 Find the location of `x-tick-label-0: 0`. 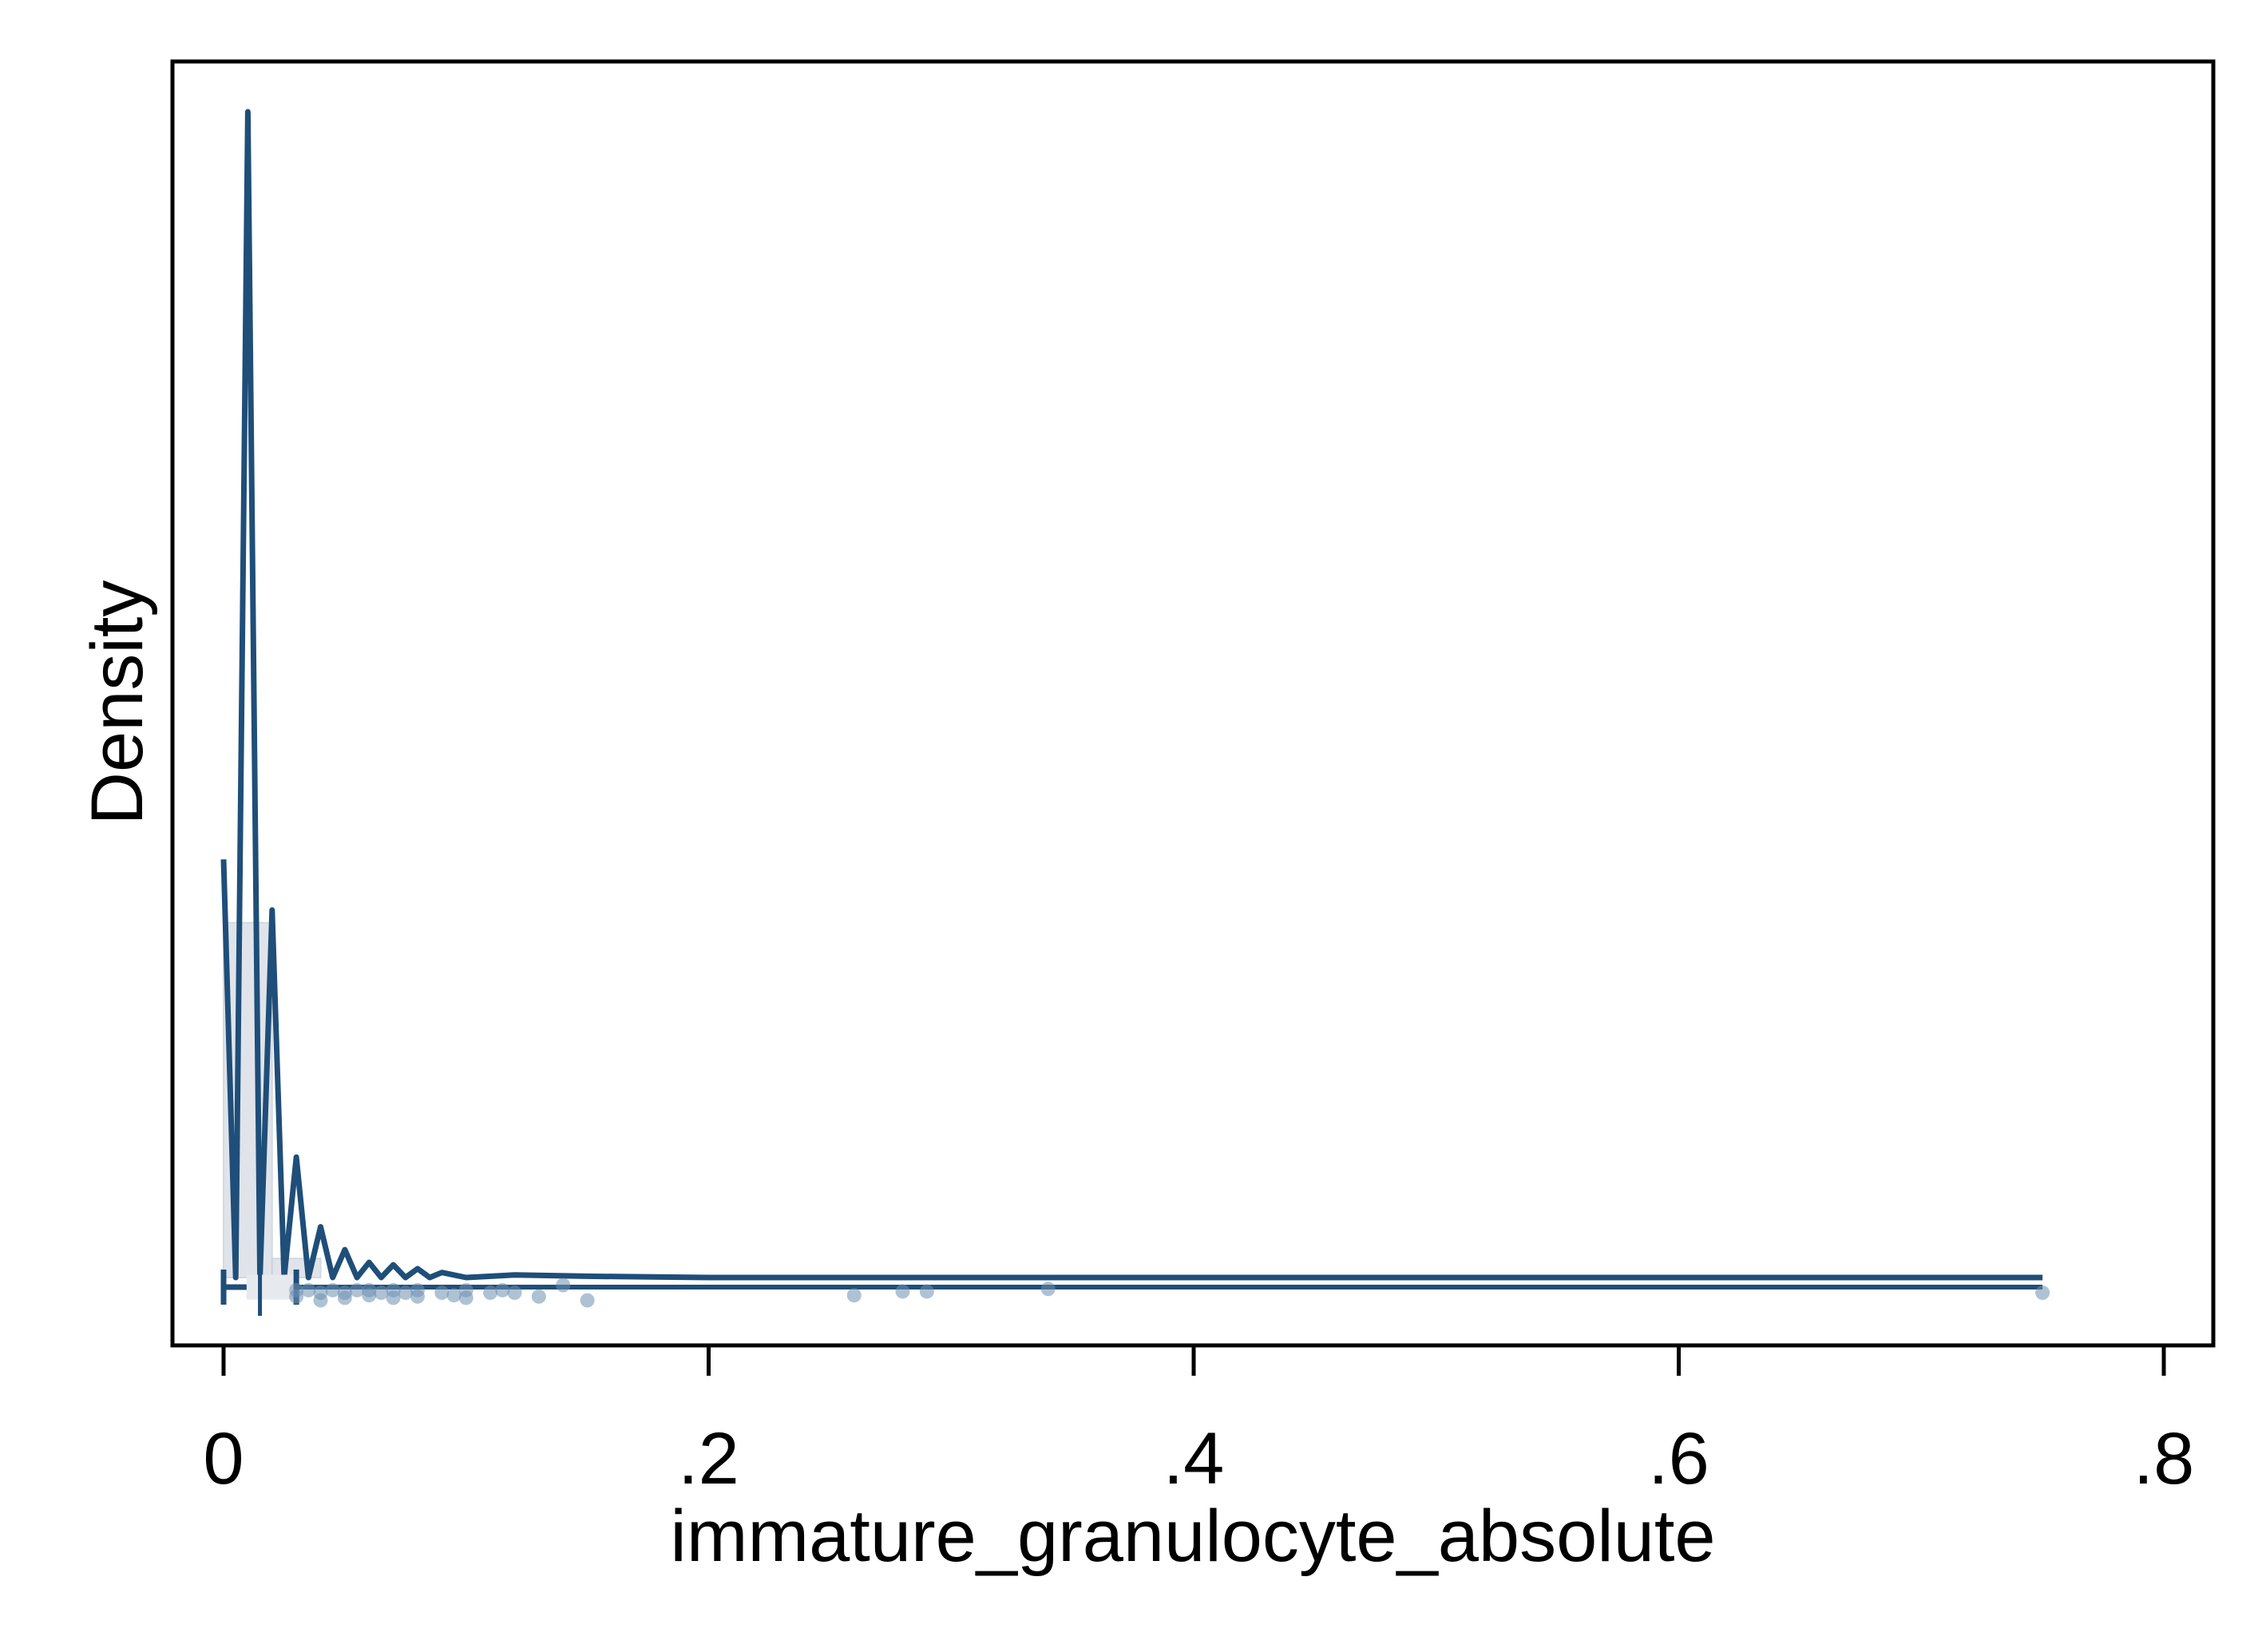

x-tick-label-0: 0 is located at coordinates (223, 1458).